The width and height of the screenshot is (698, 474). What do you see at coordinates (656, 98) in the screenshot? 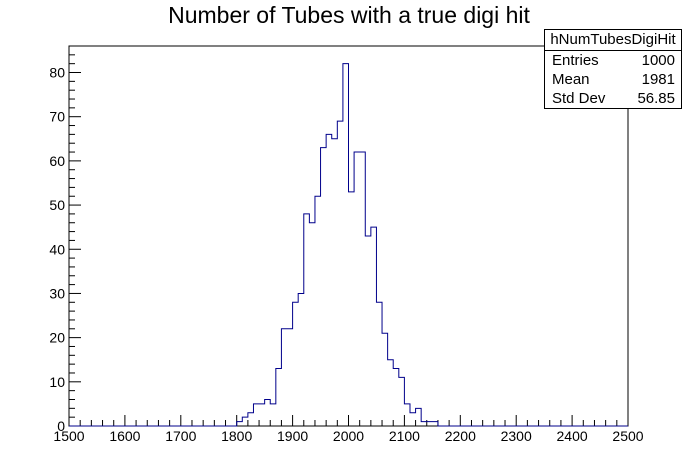
I see `stats-stddev-value: 56.85` at bounding box center [656, 98].